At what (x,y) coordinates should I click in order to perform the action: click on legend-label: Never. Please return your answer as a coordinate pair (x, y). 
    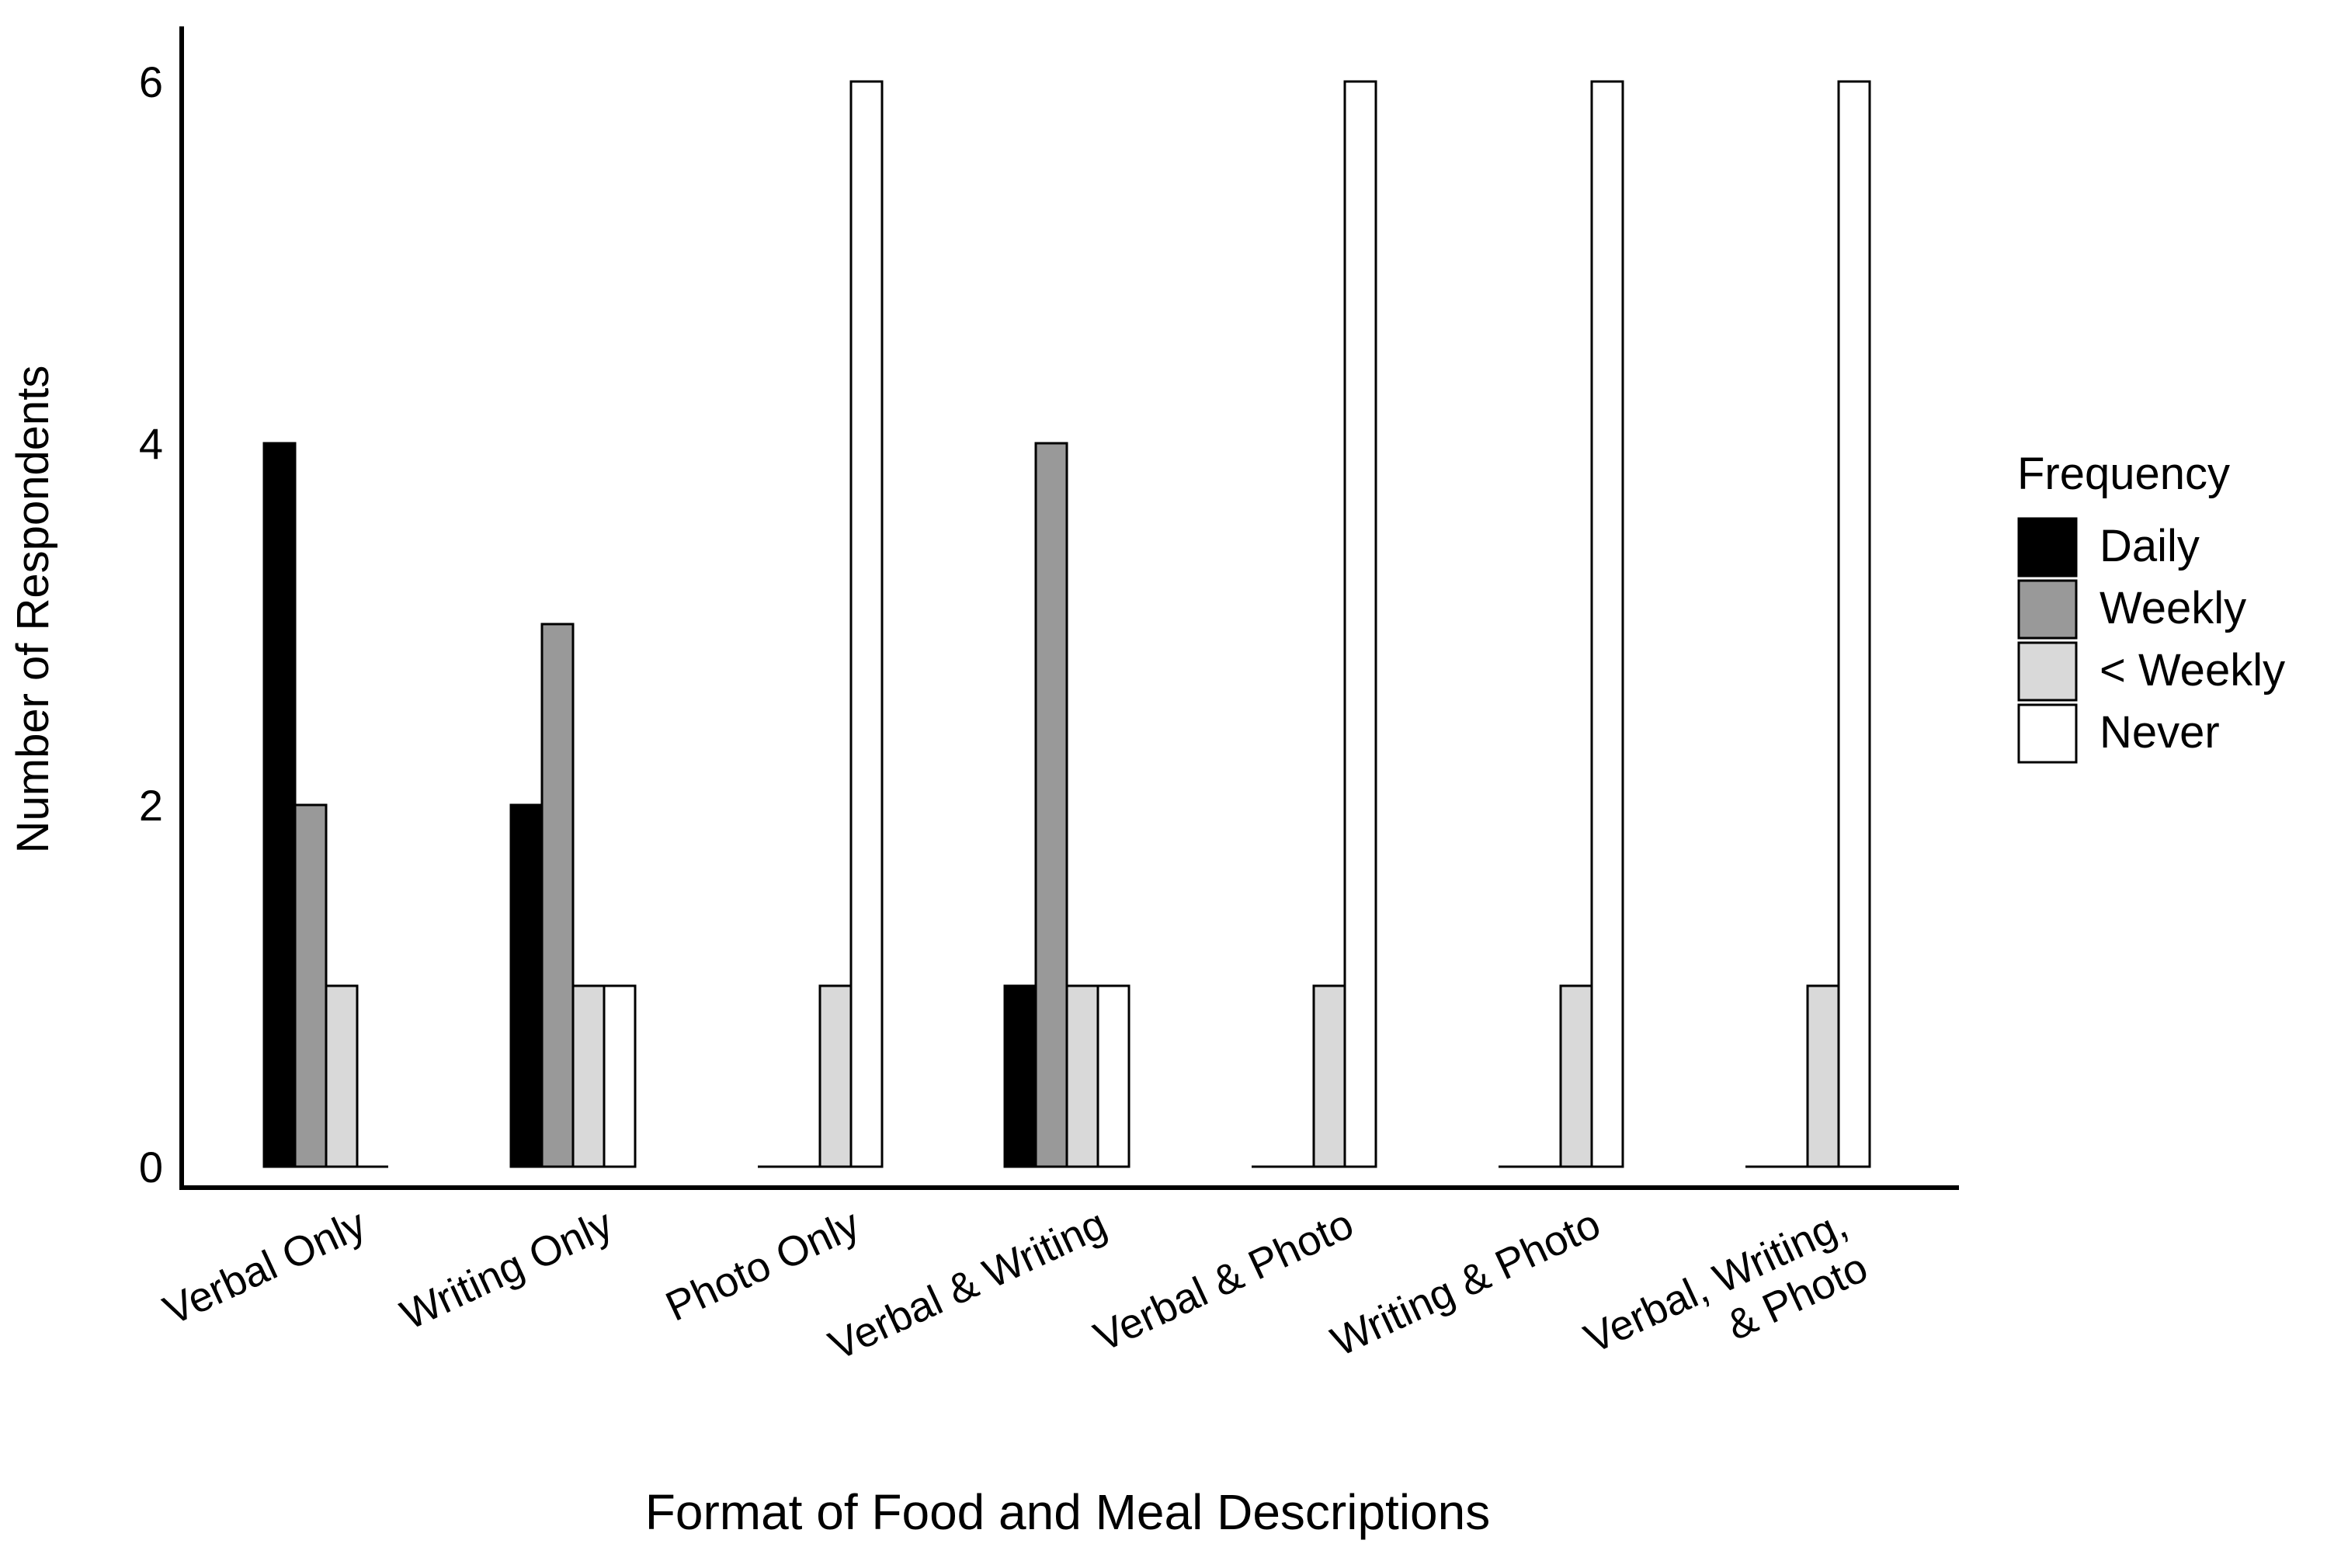
    Looking at the image, I should click on (2160, 732).